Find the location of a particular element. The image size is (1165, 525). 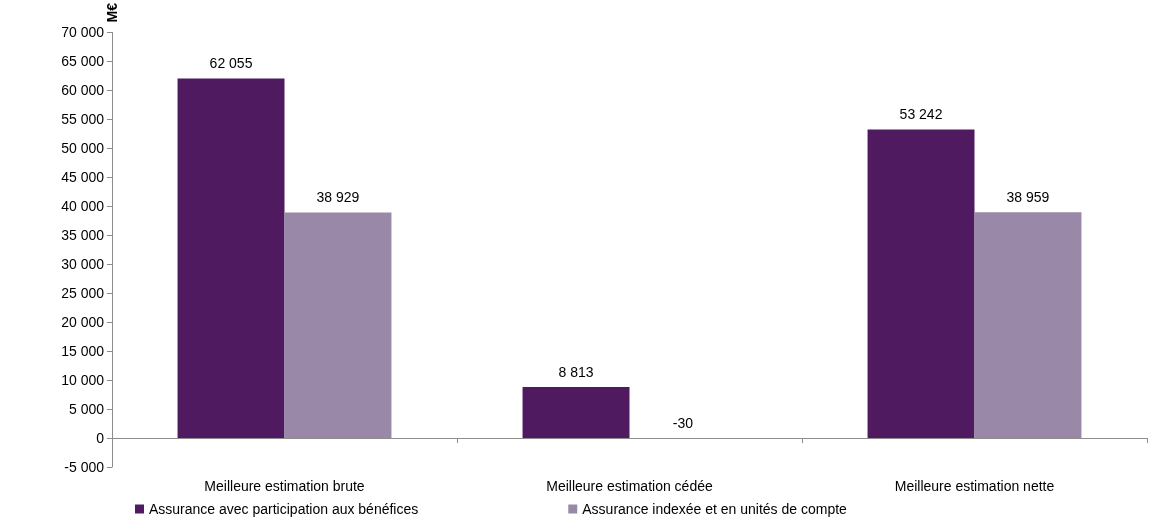

legend-label: Assurance avec participation aux bénéfices is located at coordinates (284, 509).